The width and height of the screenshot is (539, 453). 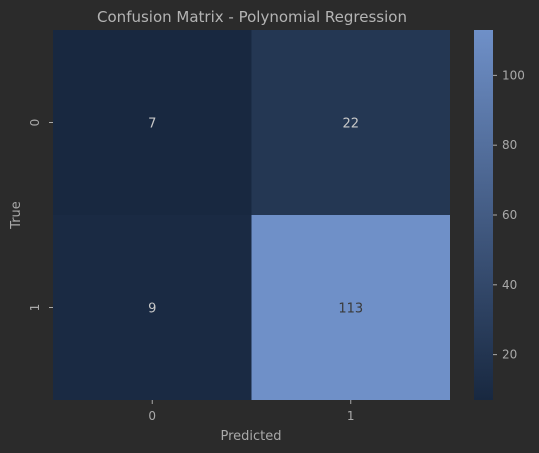 I want to click on y-tick-label: 0, so click(x=35, y=123).